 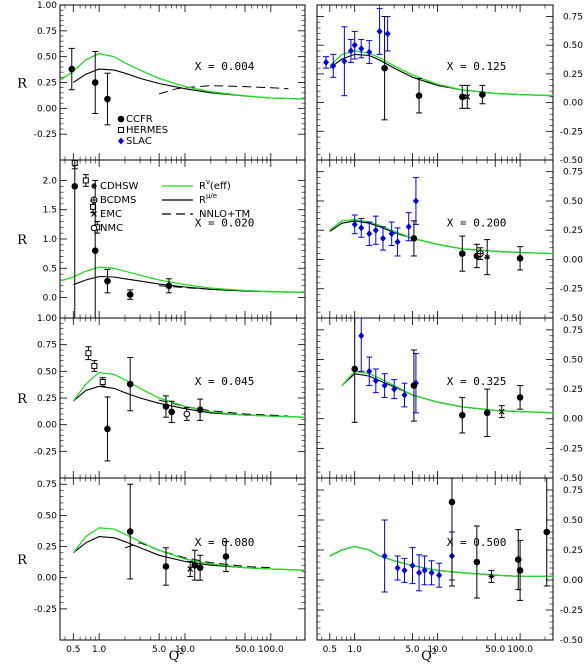 What do you see at coordinates (571, 611) in the screenshot?
I see `y-tick-label: -0.25` at bounding box center [571, 611].